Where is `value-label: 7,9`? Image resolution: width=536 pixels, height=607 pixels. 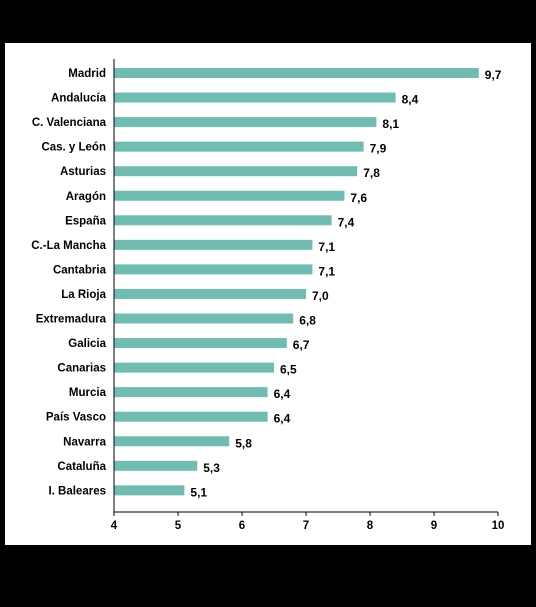
value-label: 7,9 is located at coordinates (378, 149).